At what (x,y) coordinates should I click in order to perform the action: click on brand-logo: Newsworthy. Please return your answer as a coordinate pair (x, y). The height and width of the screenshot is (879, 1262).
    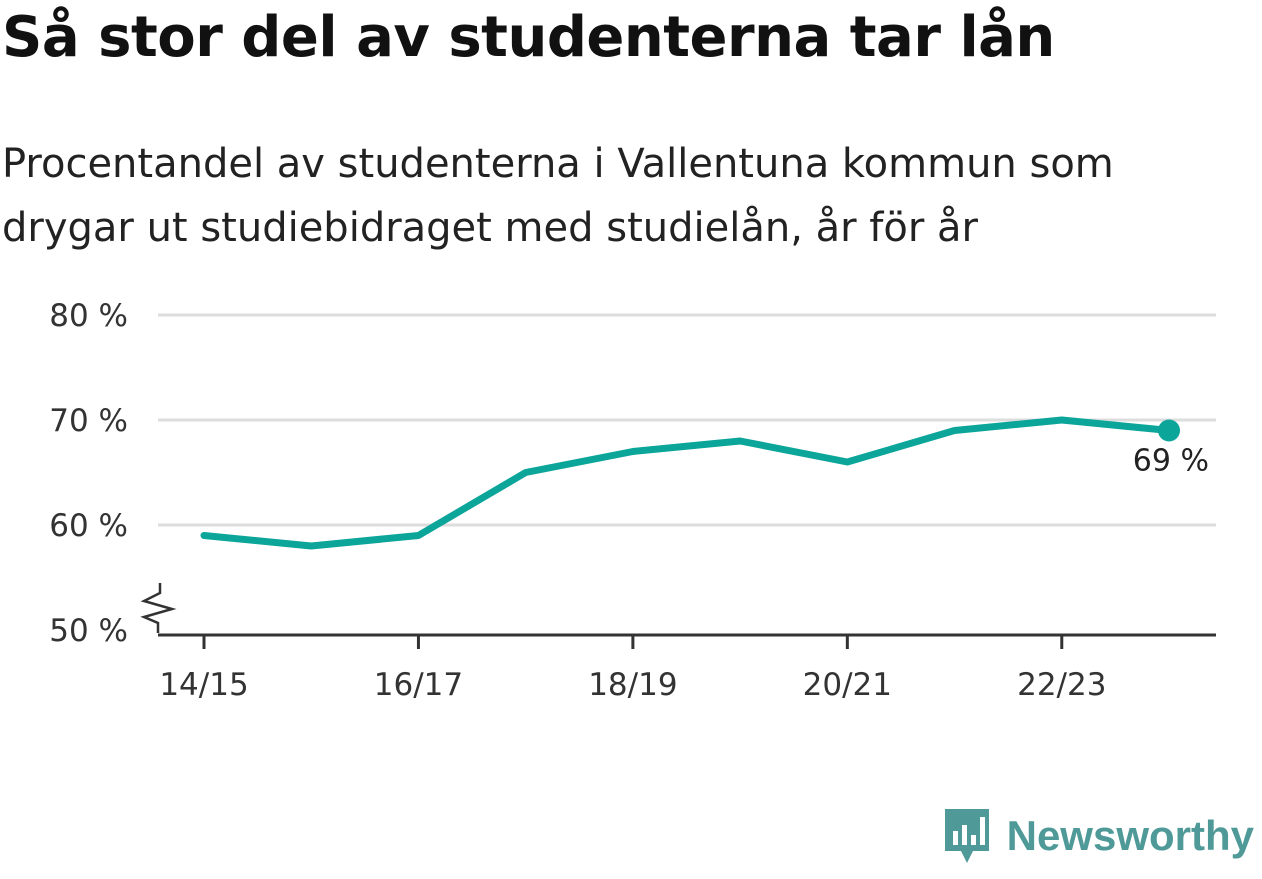
    Looking at the image, I should click on (1098, 836).